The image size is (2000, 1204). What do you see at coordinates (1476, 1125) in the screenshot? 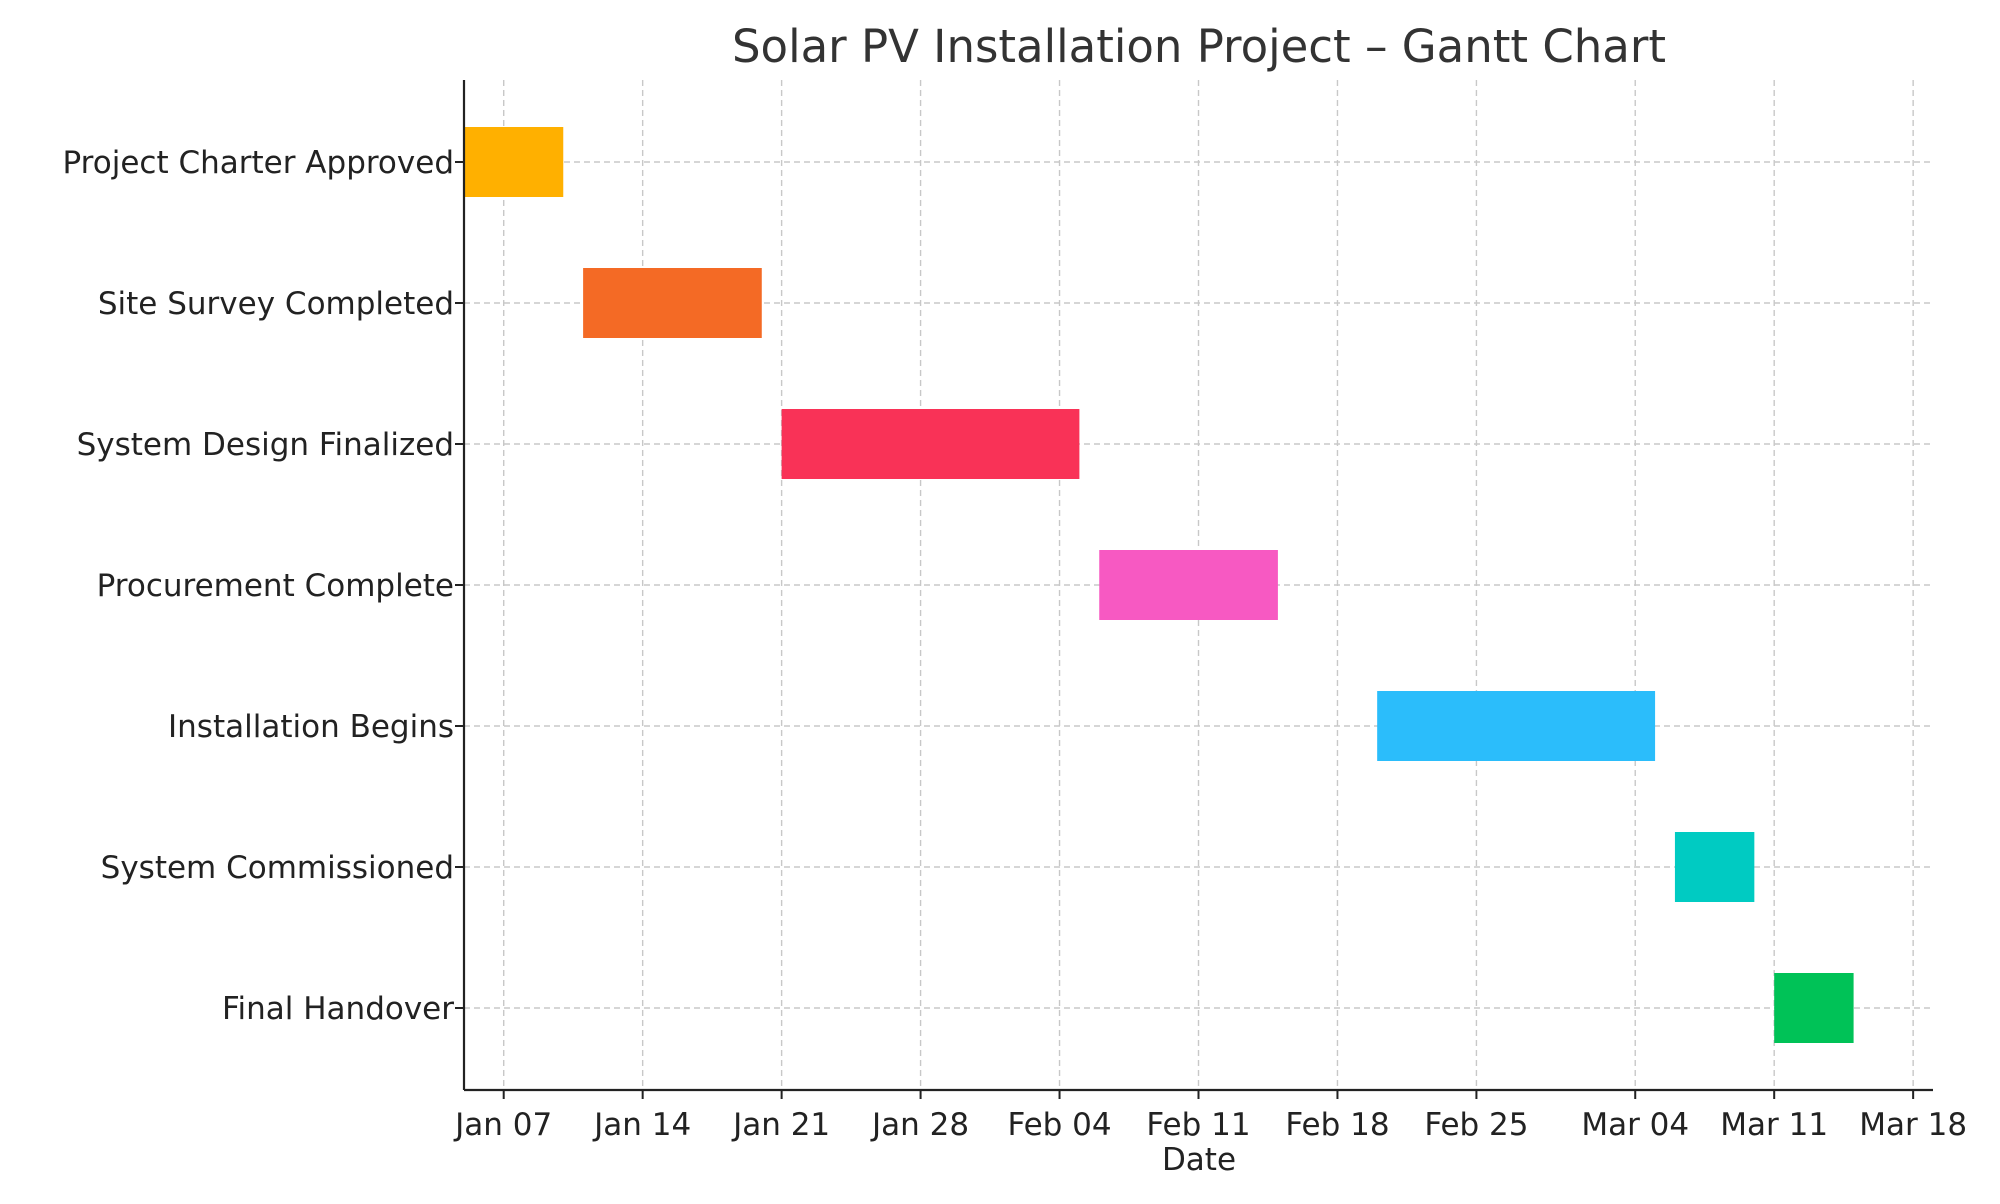
I see `x-tick-label: Feb 25` at bounding box center [1476, 1125].